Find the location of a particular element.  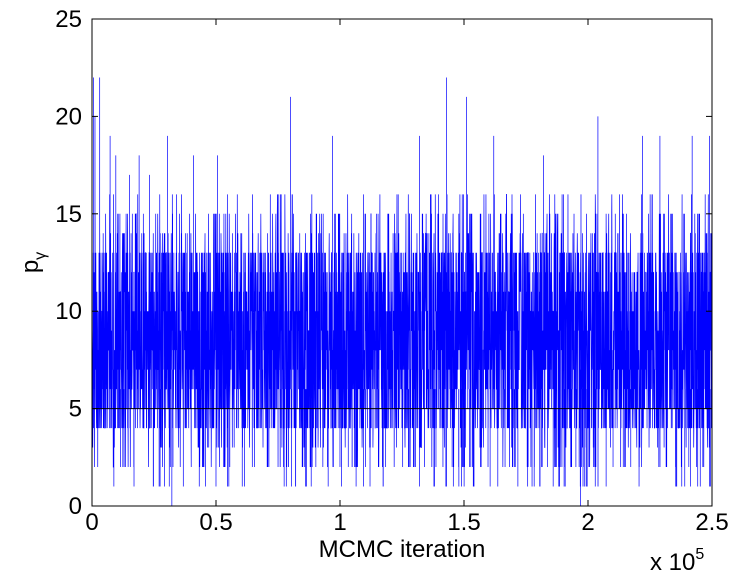

y-tick-label: 20 is located at coordinates (68, 116).